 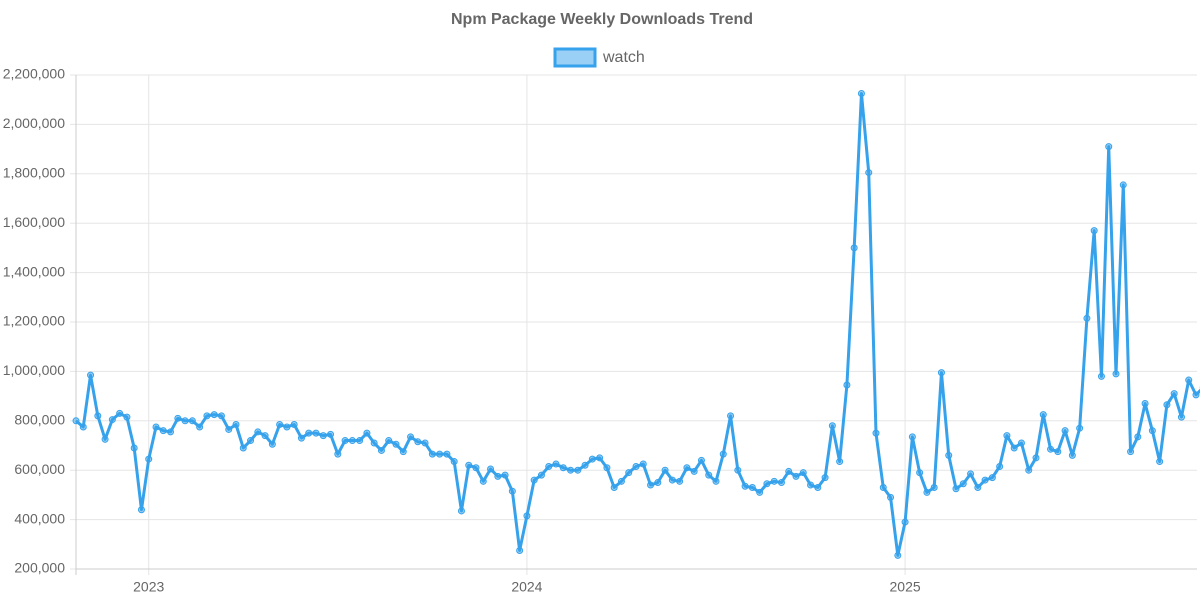 What do you see at coordinates (34, 173) in the screenshot?
I see `y-tick-label: 1,800,000` at bounding box center [34, 173].